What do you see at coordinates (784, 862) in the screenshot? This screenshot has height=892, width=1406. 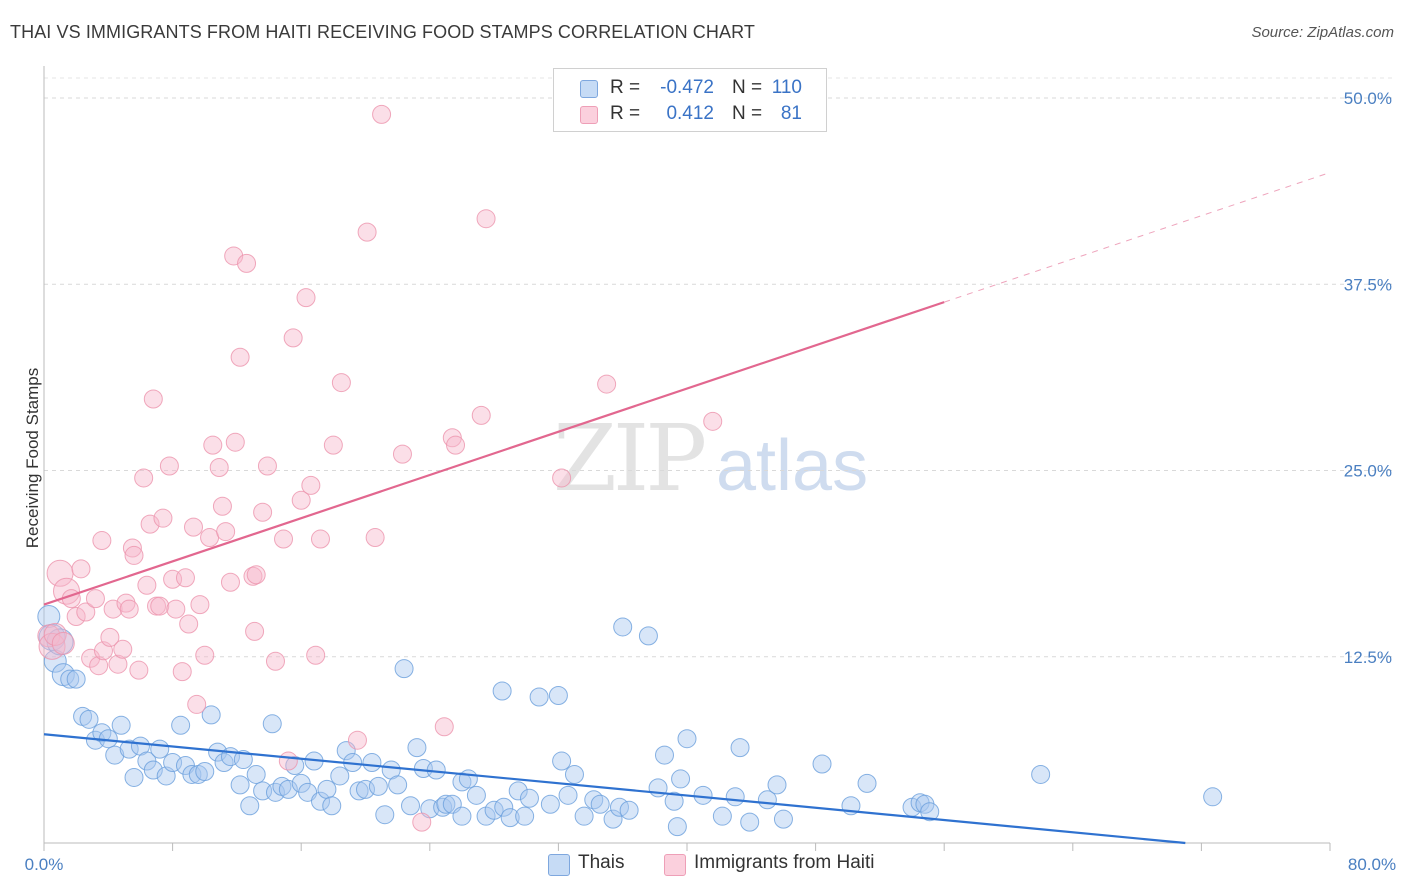 I see `bottom-legend-label-haiti: Immigrants from Haiti` at bounding box center [784, 862].